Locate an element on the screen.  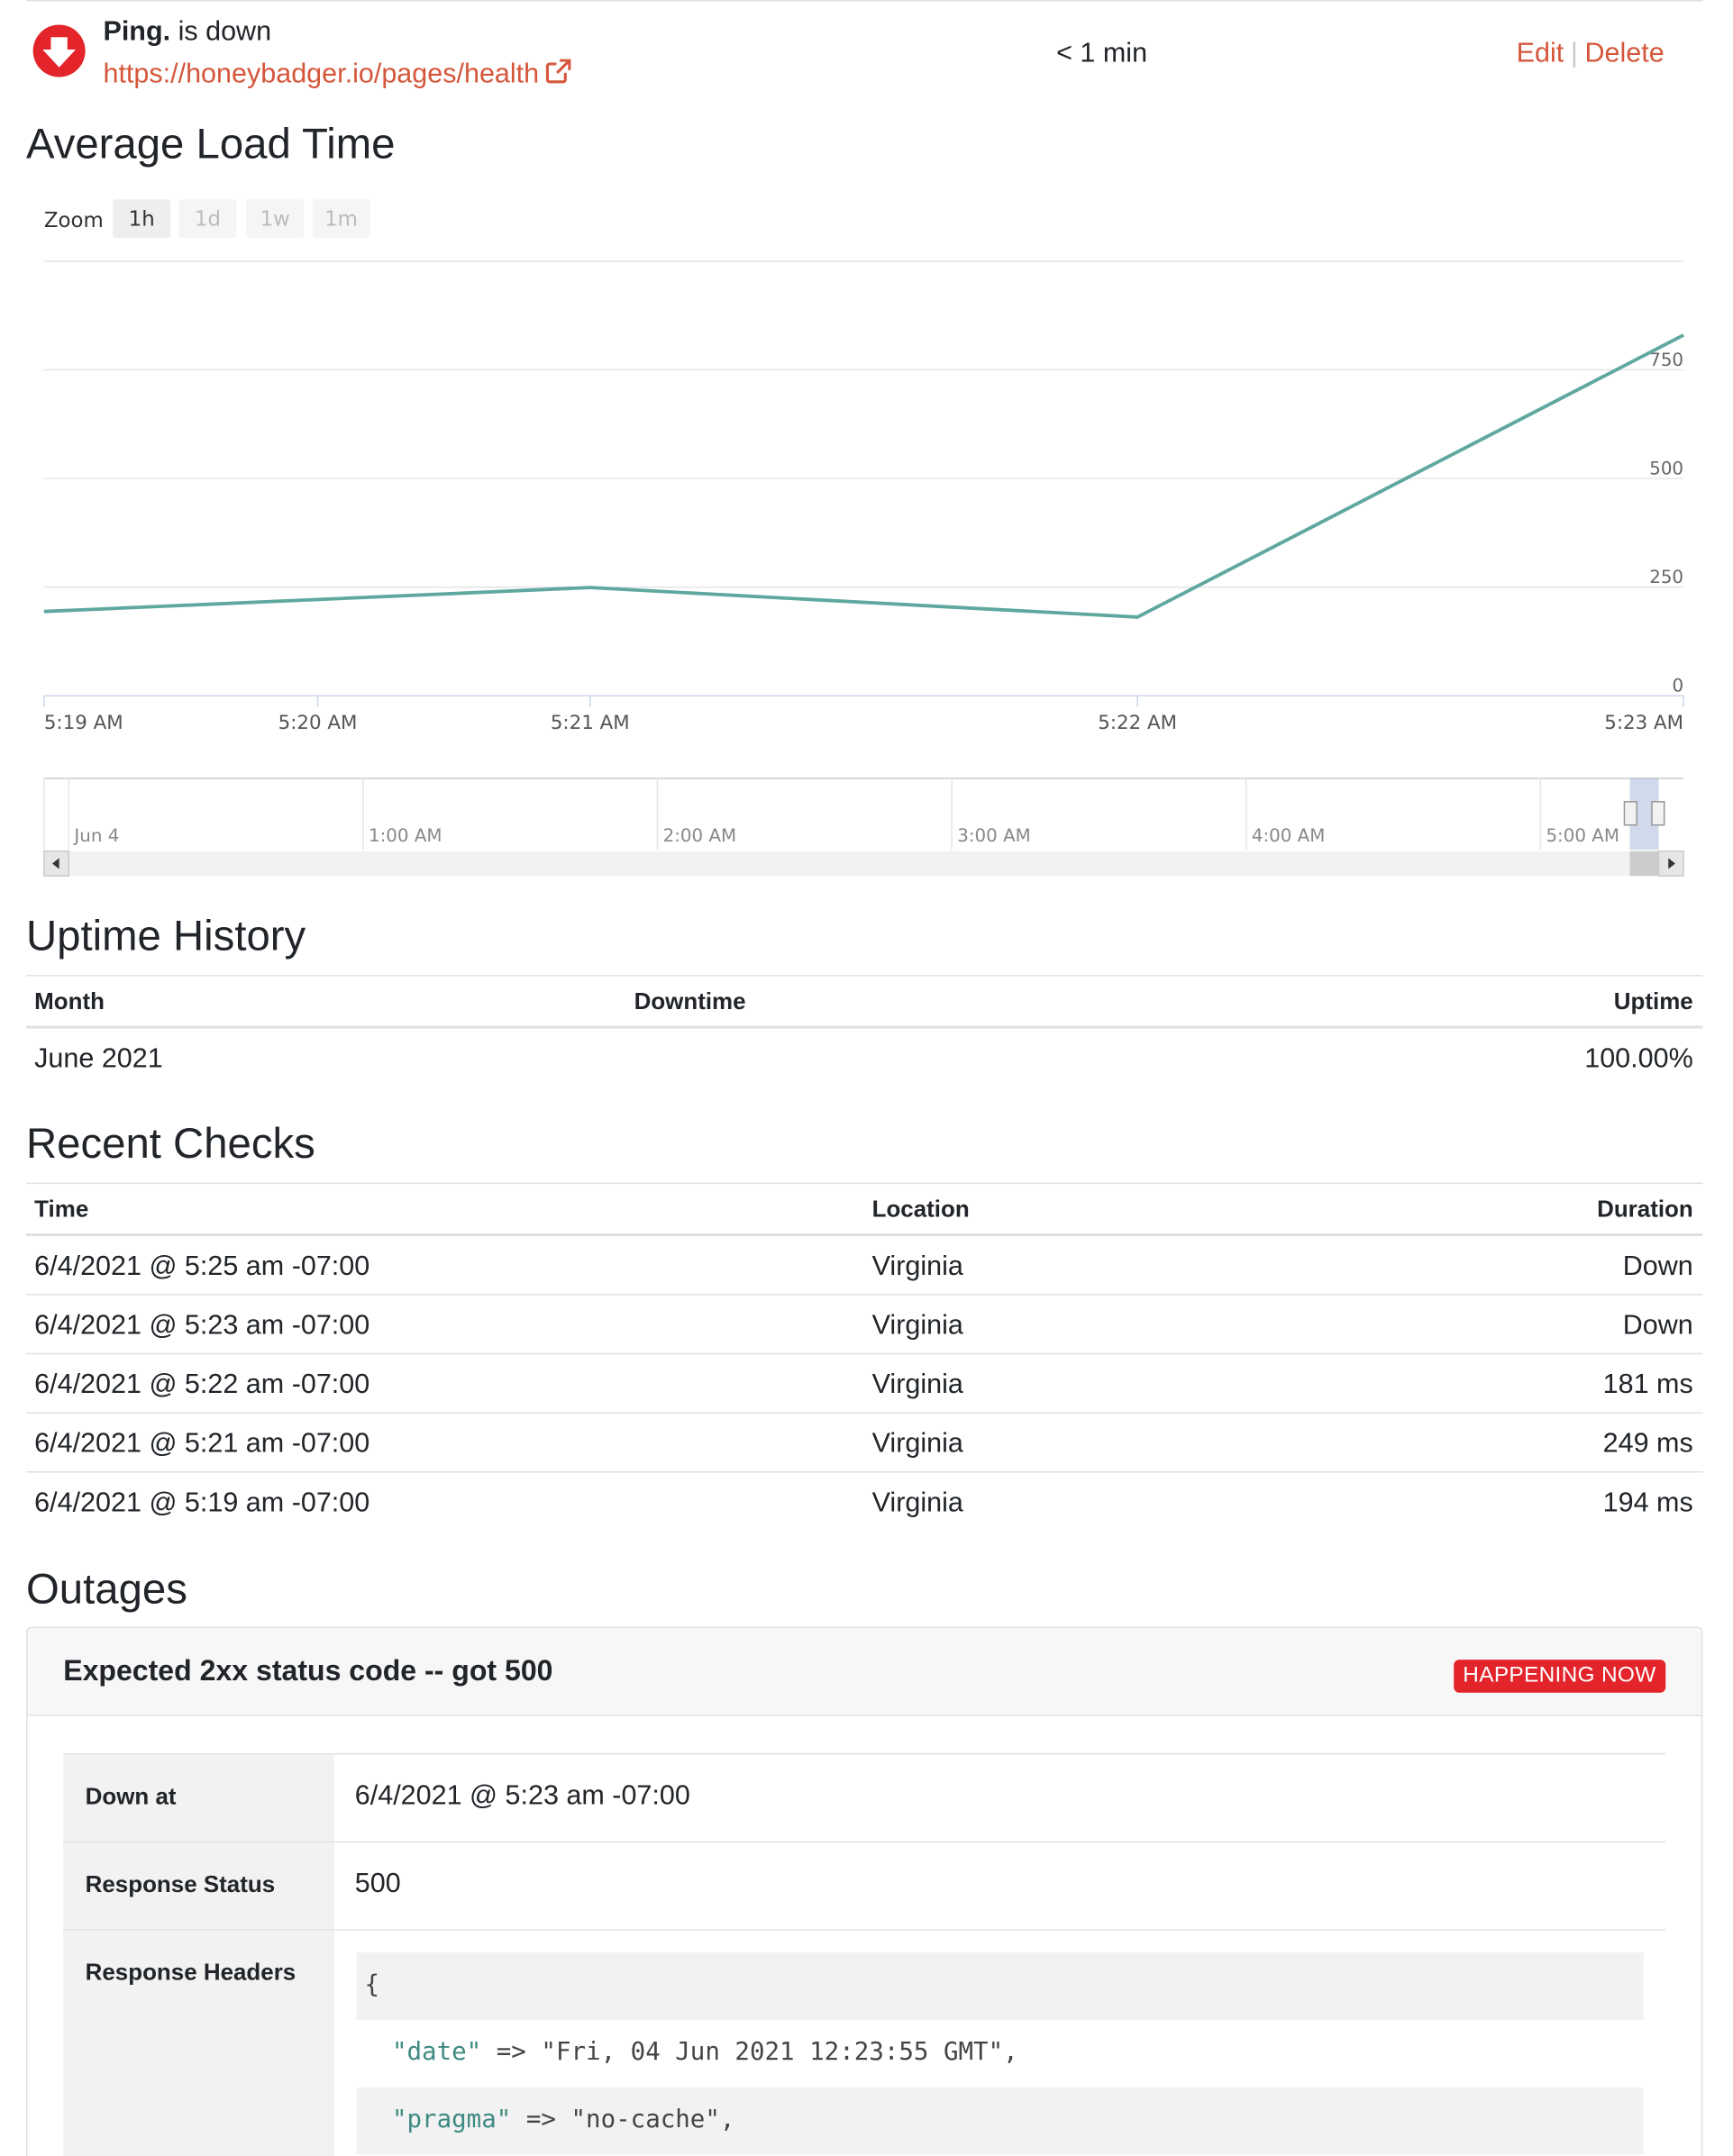
down-arrow-icon is located at coordinates (59, 50).